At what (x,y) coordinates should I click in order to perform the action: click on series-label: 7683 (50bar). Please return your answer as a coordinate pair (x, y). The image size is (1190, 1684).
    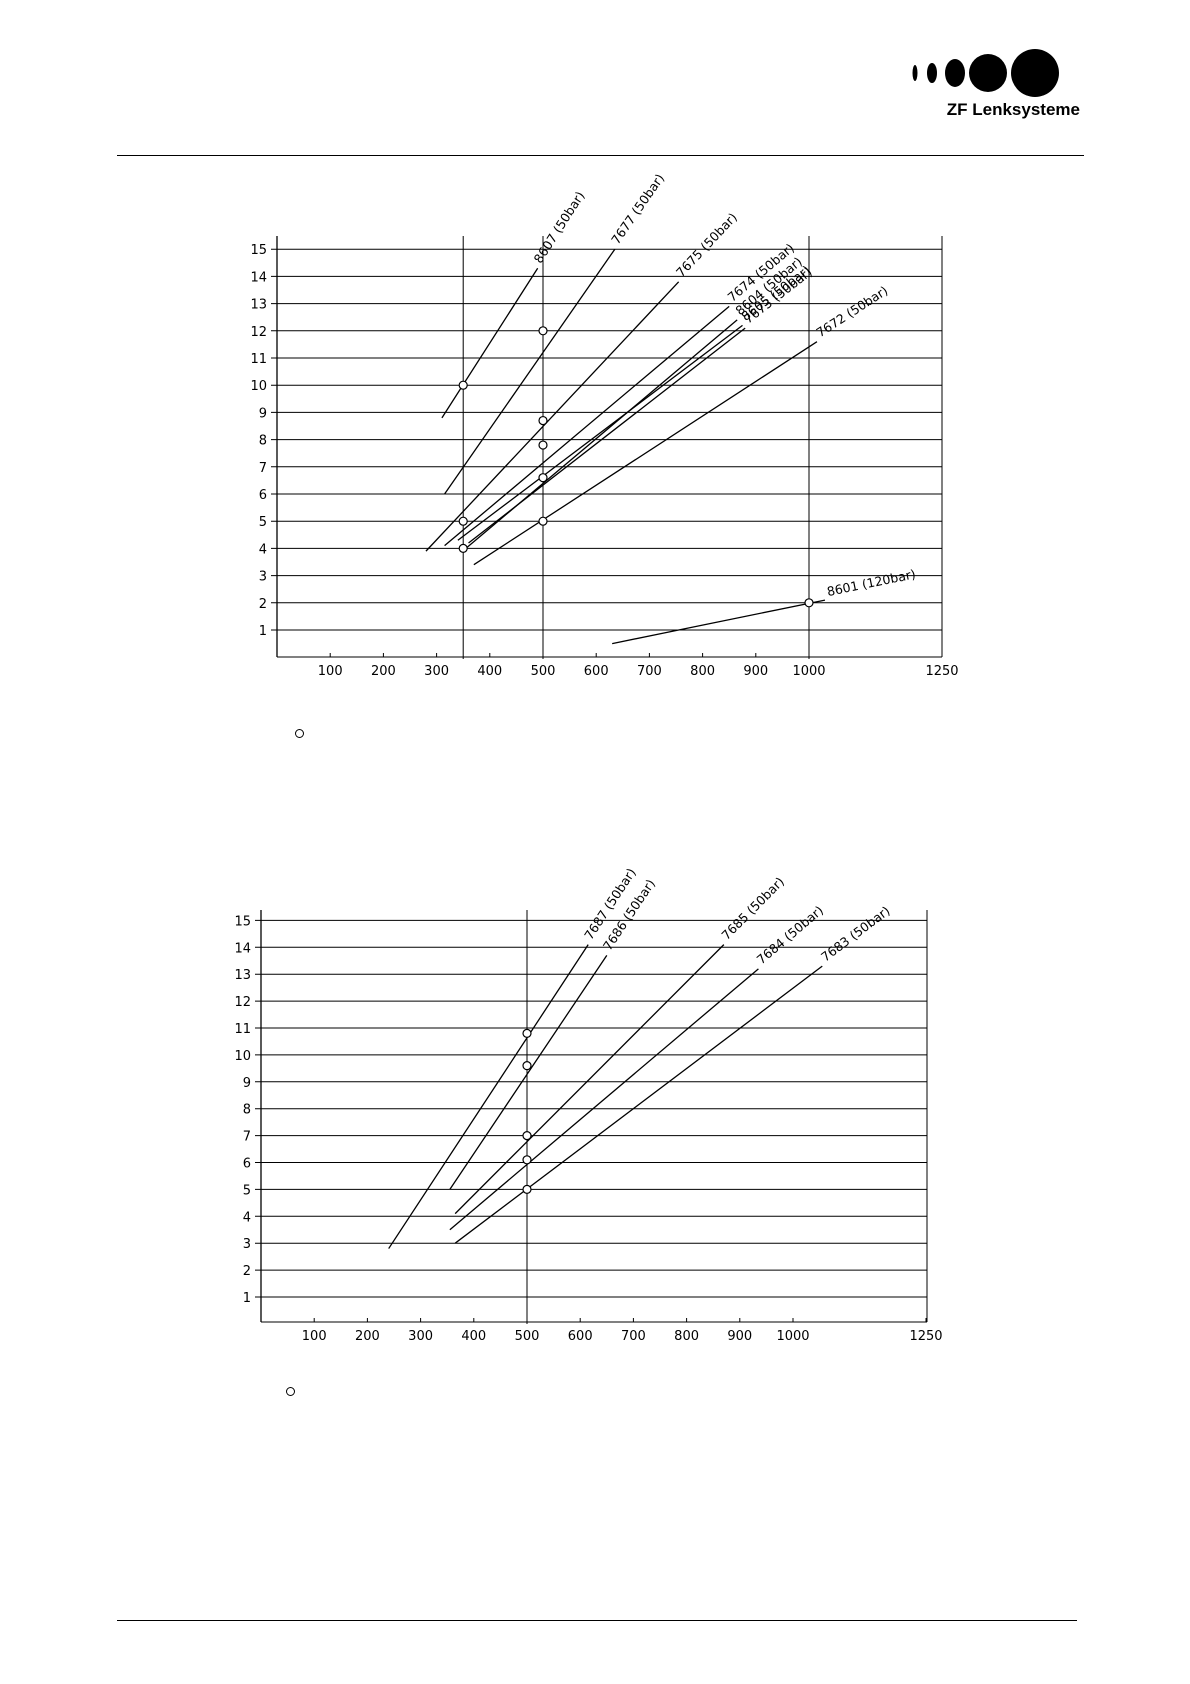
    Looking at the image, I should click on (855, 933).